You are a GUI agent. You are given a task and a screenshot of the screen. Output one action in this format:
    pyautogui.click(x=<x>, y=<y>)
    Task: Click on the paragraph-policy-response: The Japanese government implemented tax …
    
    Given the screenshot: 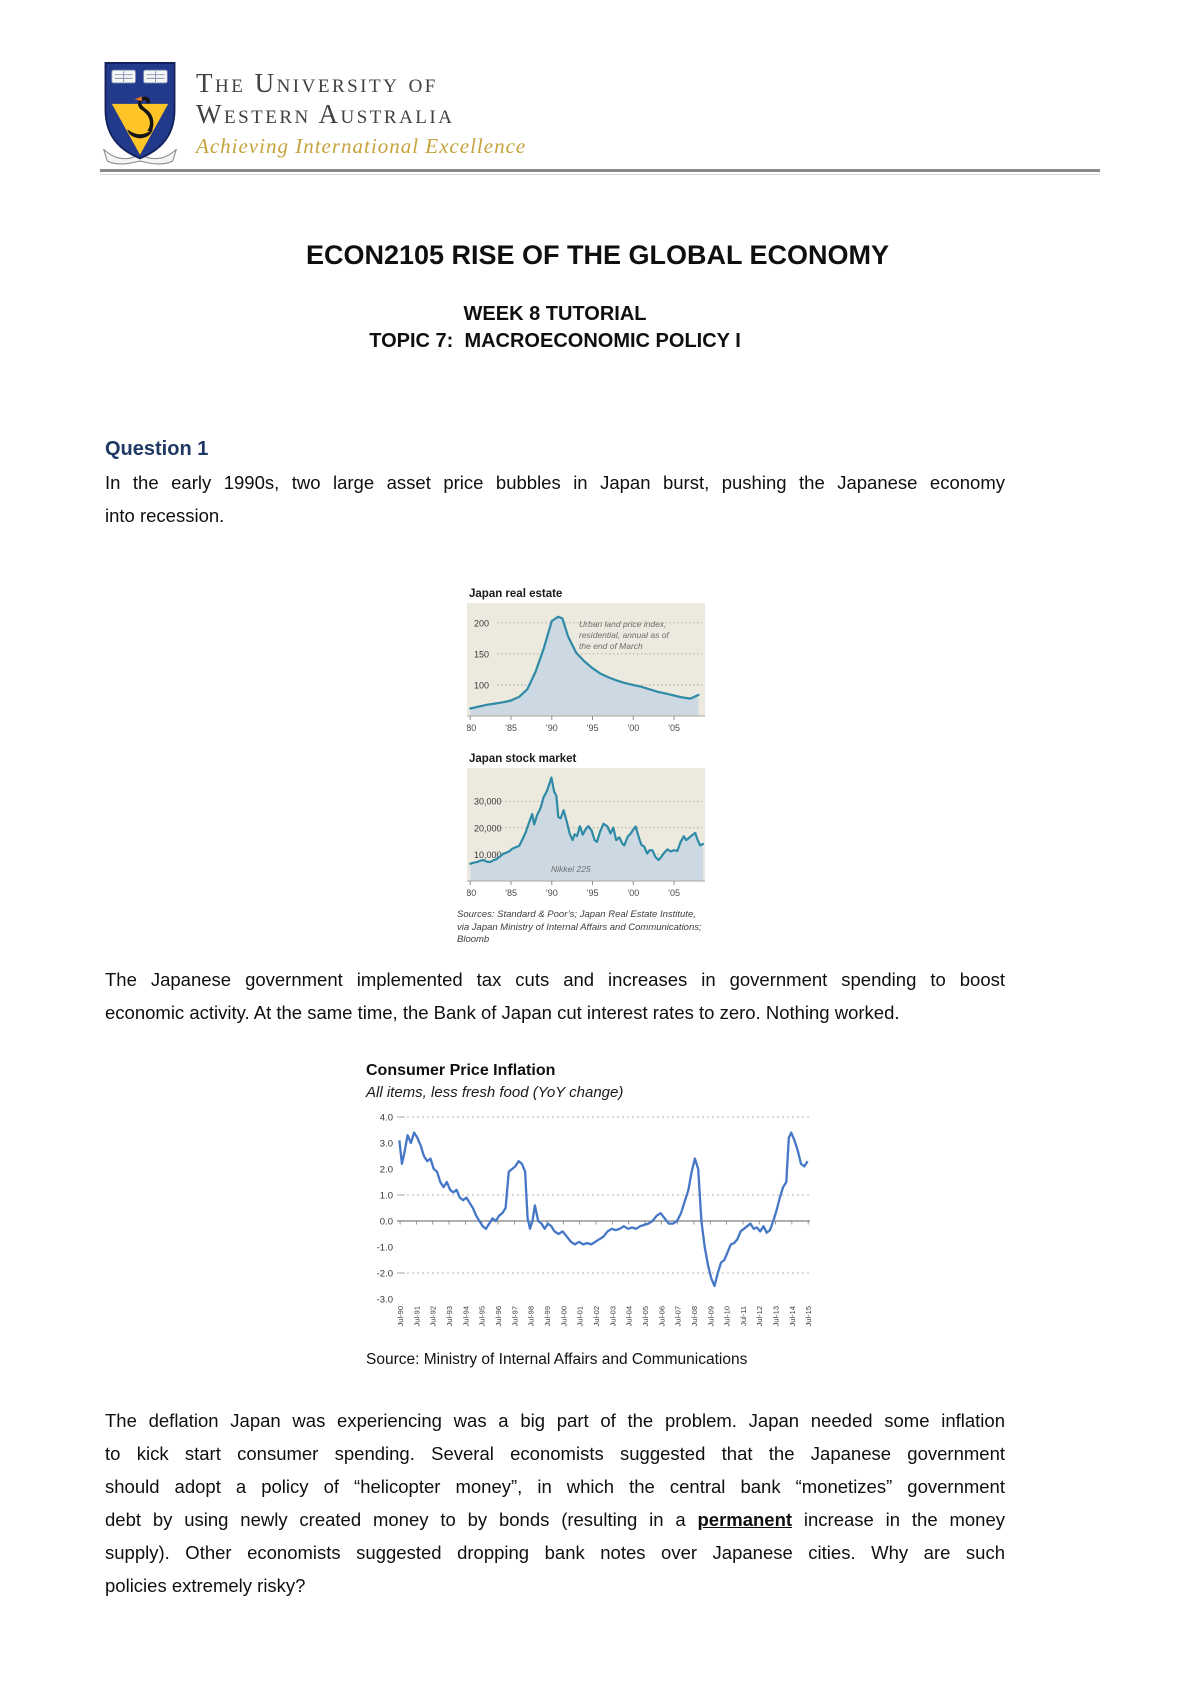 What is the action you would take?
    pyautogui.click(x=555, y=996)
    